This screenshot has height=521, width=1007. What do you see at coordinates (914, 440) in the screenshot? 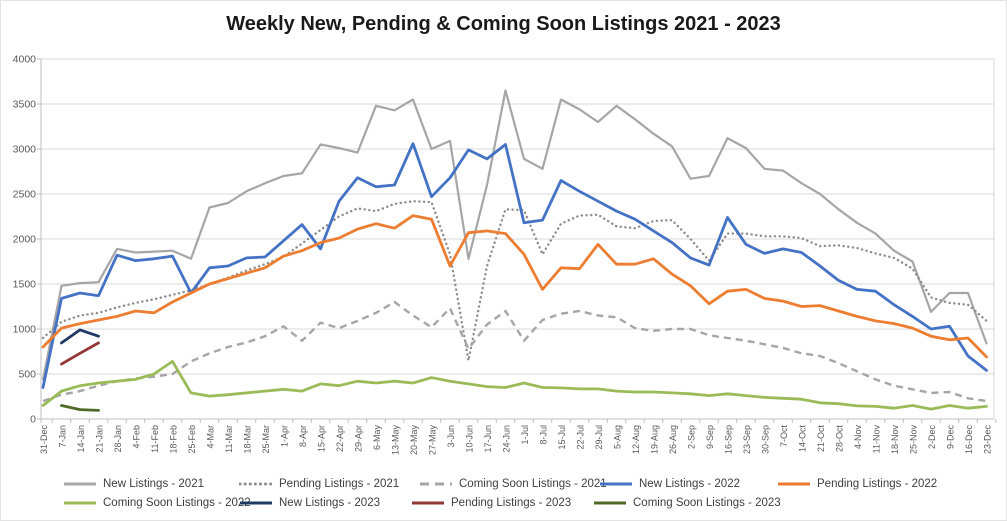
I see `svg-text: 25-Nov` at bounding box center [914, 440].